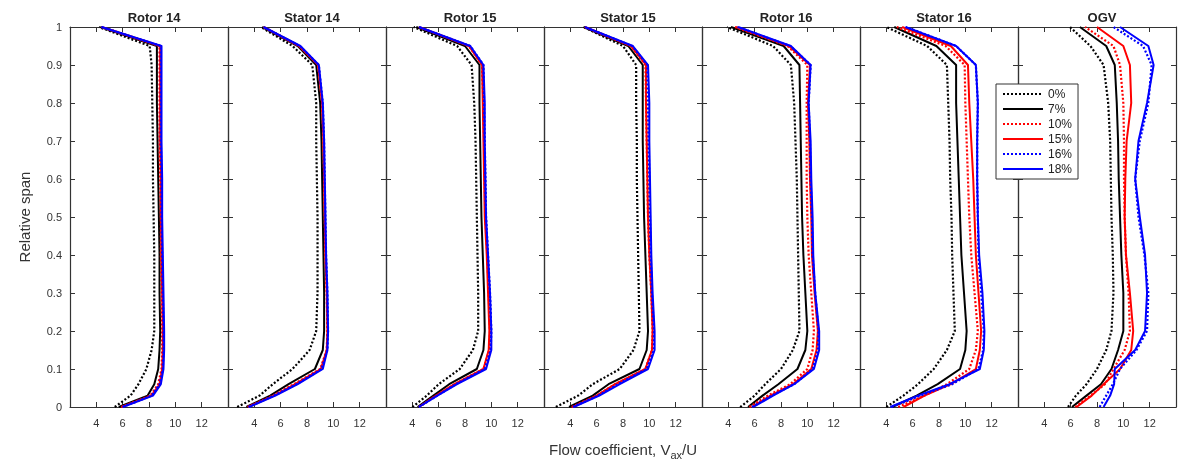 This screenshot has height=470, width=1180. What do you see at coordinates (628, 17) in the screenshot?
I see `chart-title: Stator 15` at bounding box center [628, 17].